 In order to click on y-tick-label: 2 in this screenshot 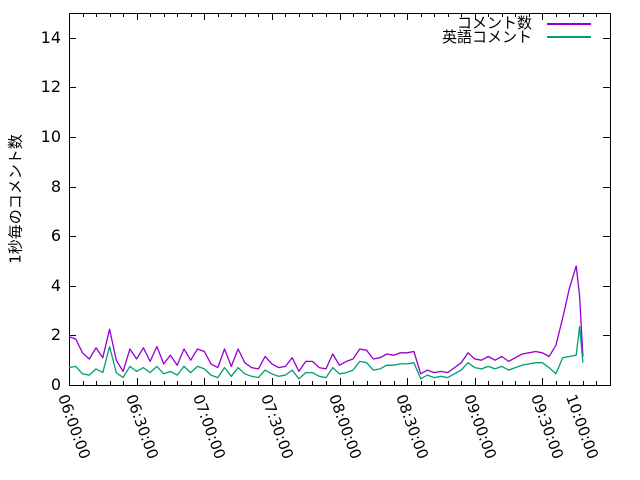, I will do `click(55, 335)`.